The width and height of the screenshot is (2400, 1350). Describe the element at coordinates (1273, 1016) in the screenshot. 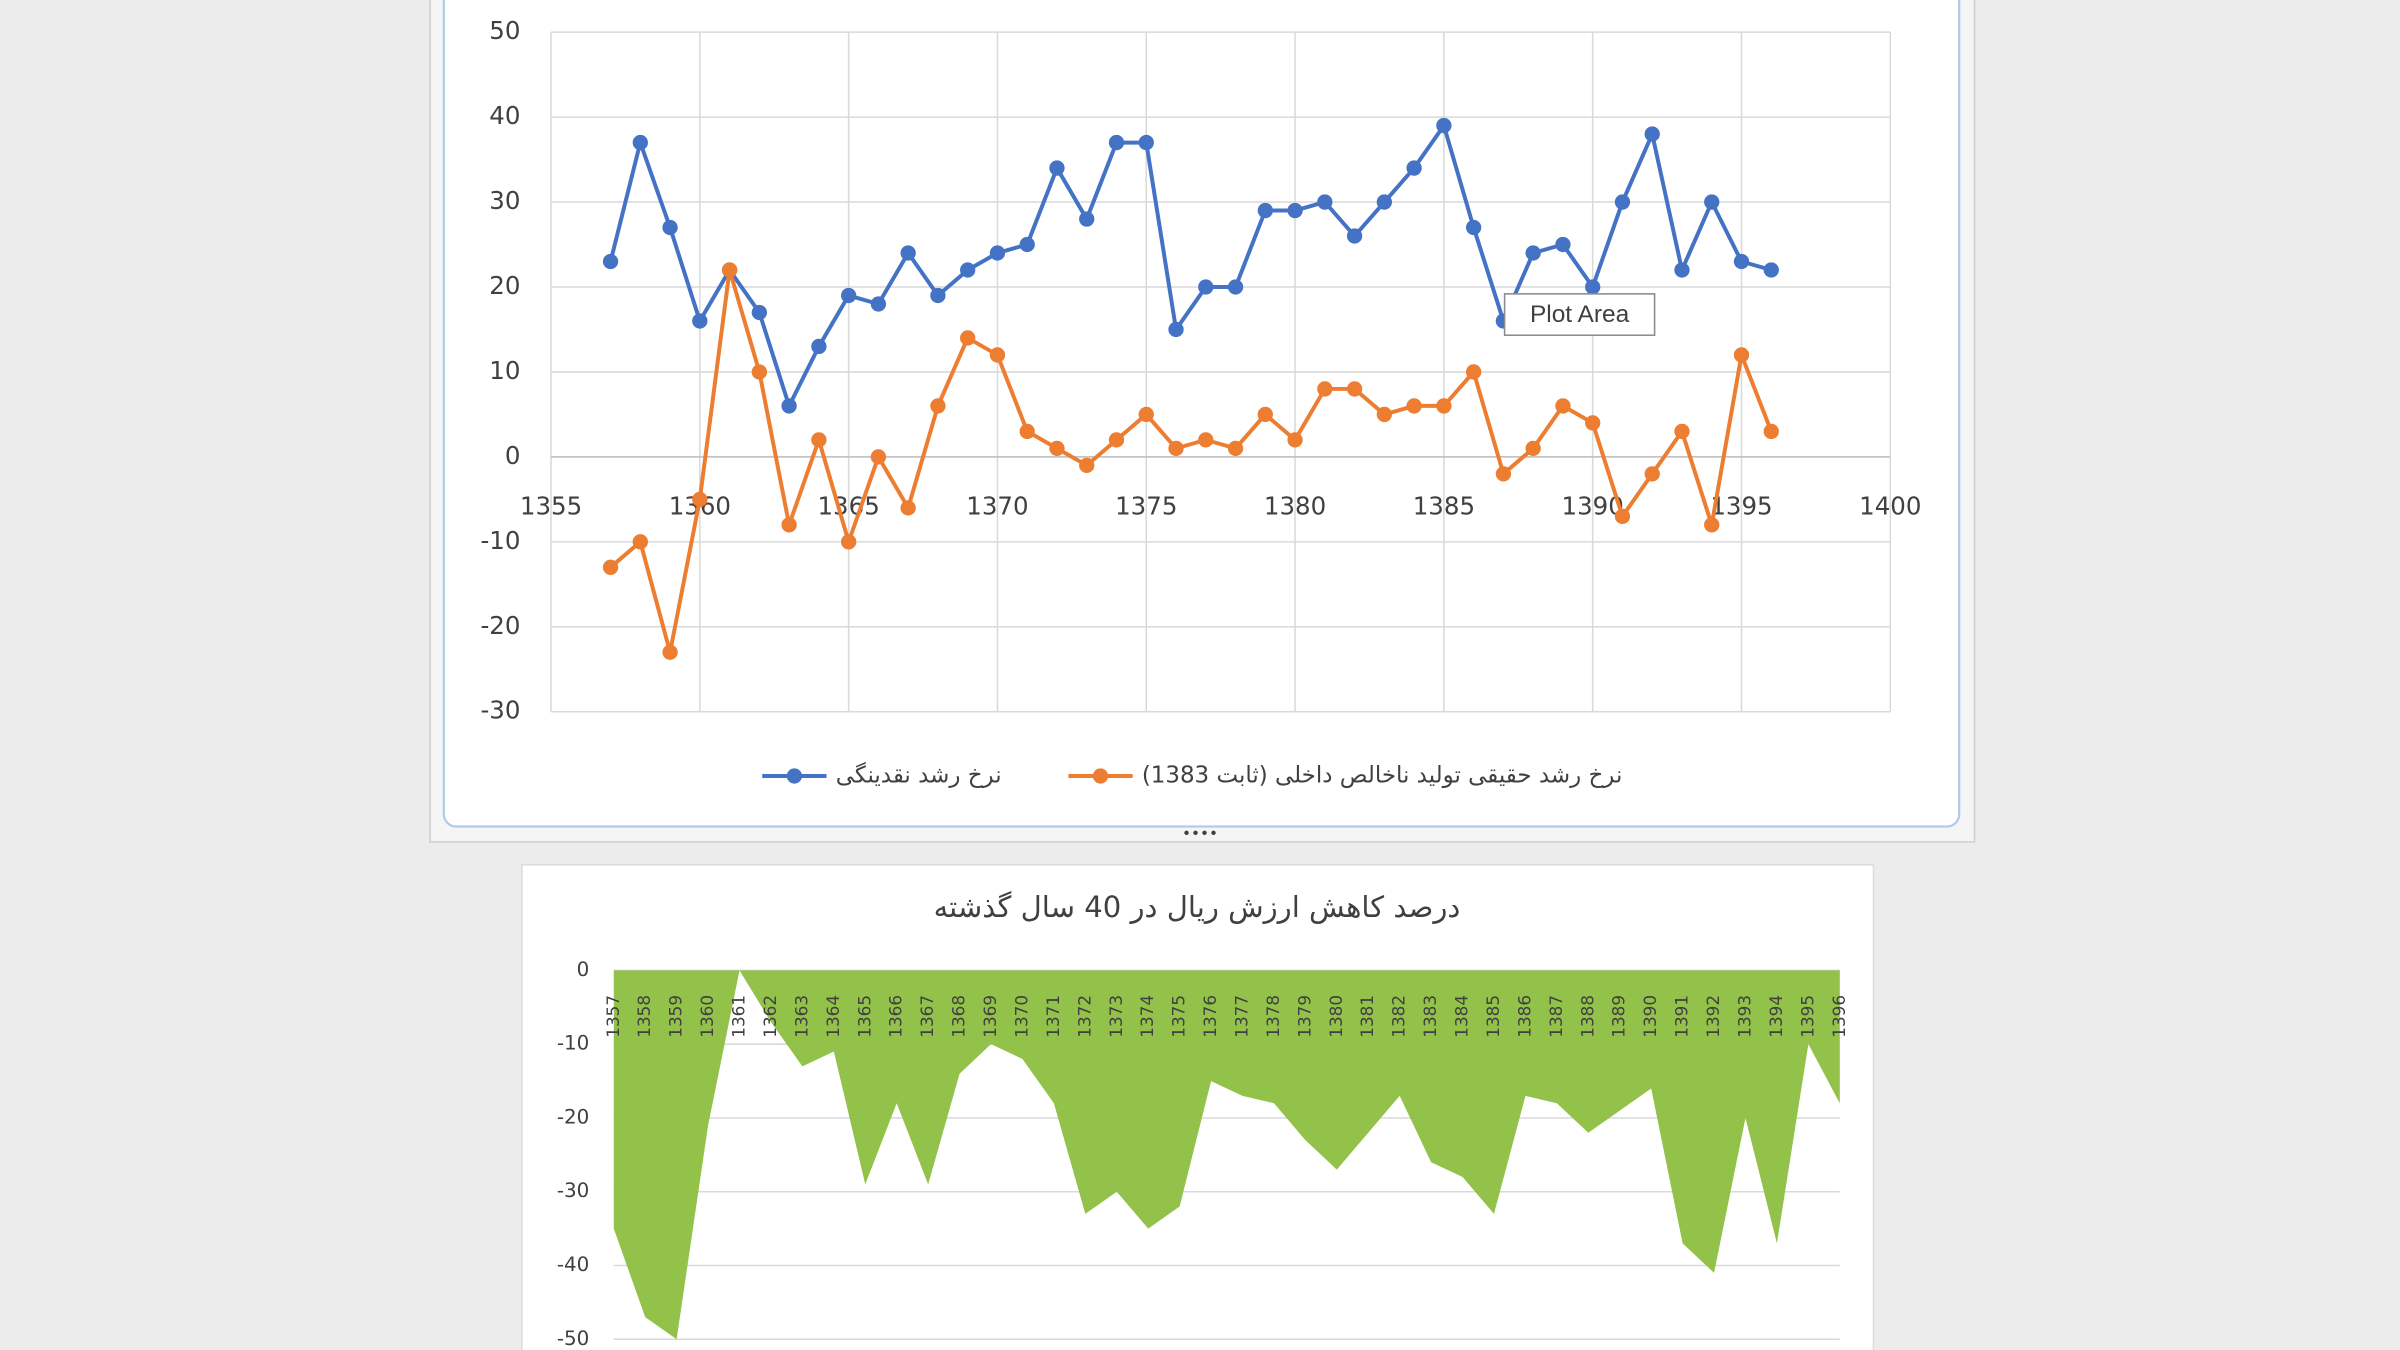

I see `x-tick-label: 1378` at that location.